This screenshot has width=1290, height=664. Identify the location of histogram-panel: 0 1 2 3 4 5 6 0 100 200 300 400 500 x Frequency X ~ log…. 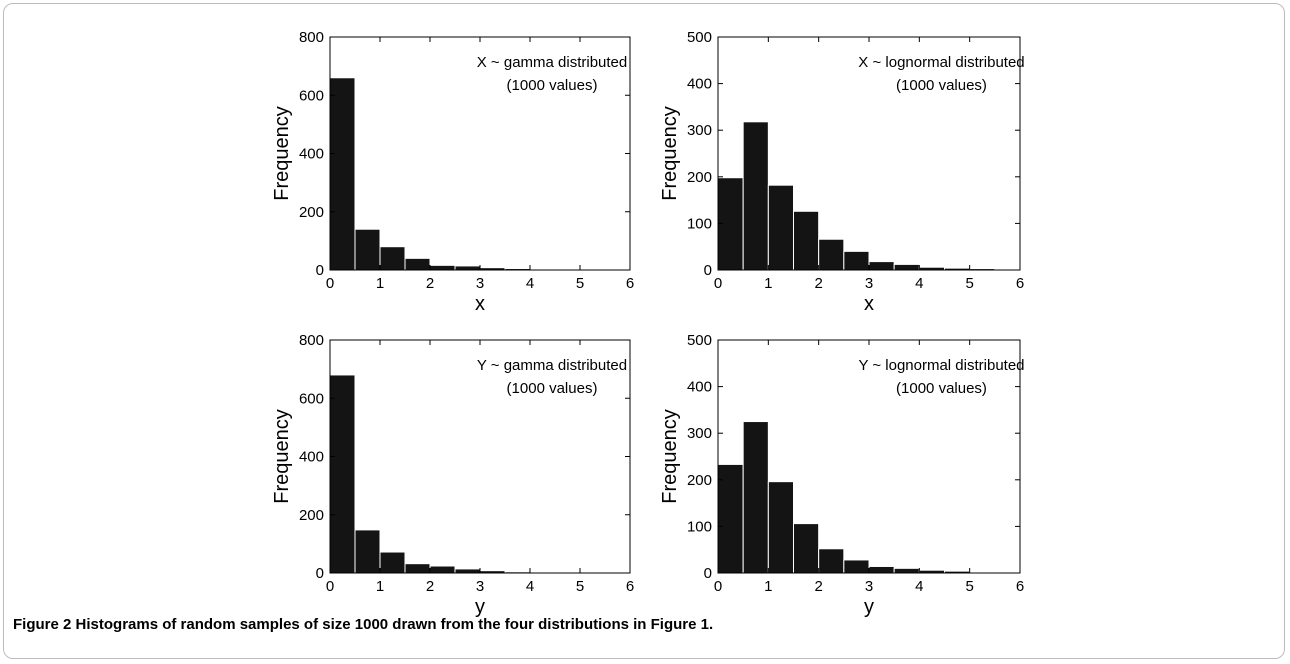
(842, 172).